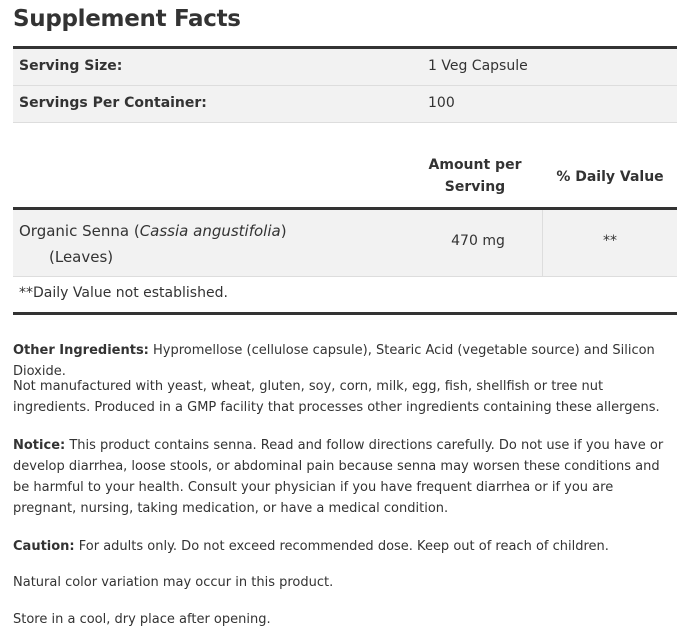 This screenshot has height=640, width=690. Describe the element at coordinates (610, 241) in the screenshot. I see `ingredient-dv: **` at that location.